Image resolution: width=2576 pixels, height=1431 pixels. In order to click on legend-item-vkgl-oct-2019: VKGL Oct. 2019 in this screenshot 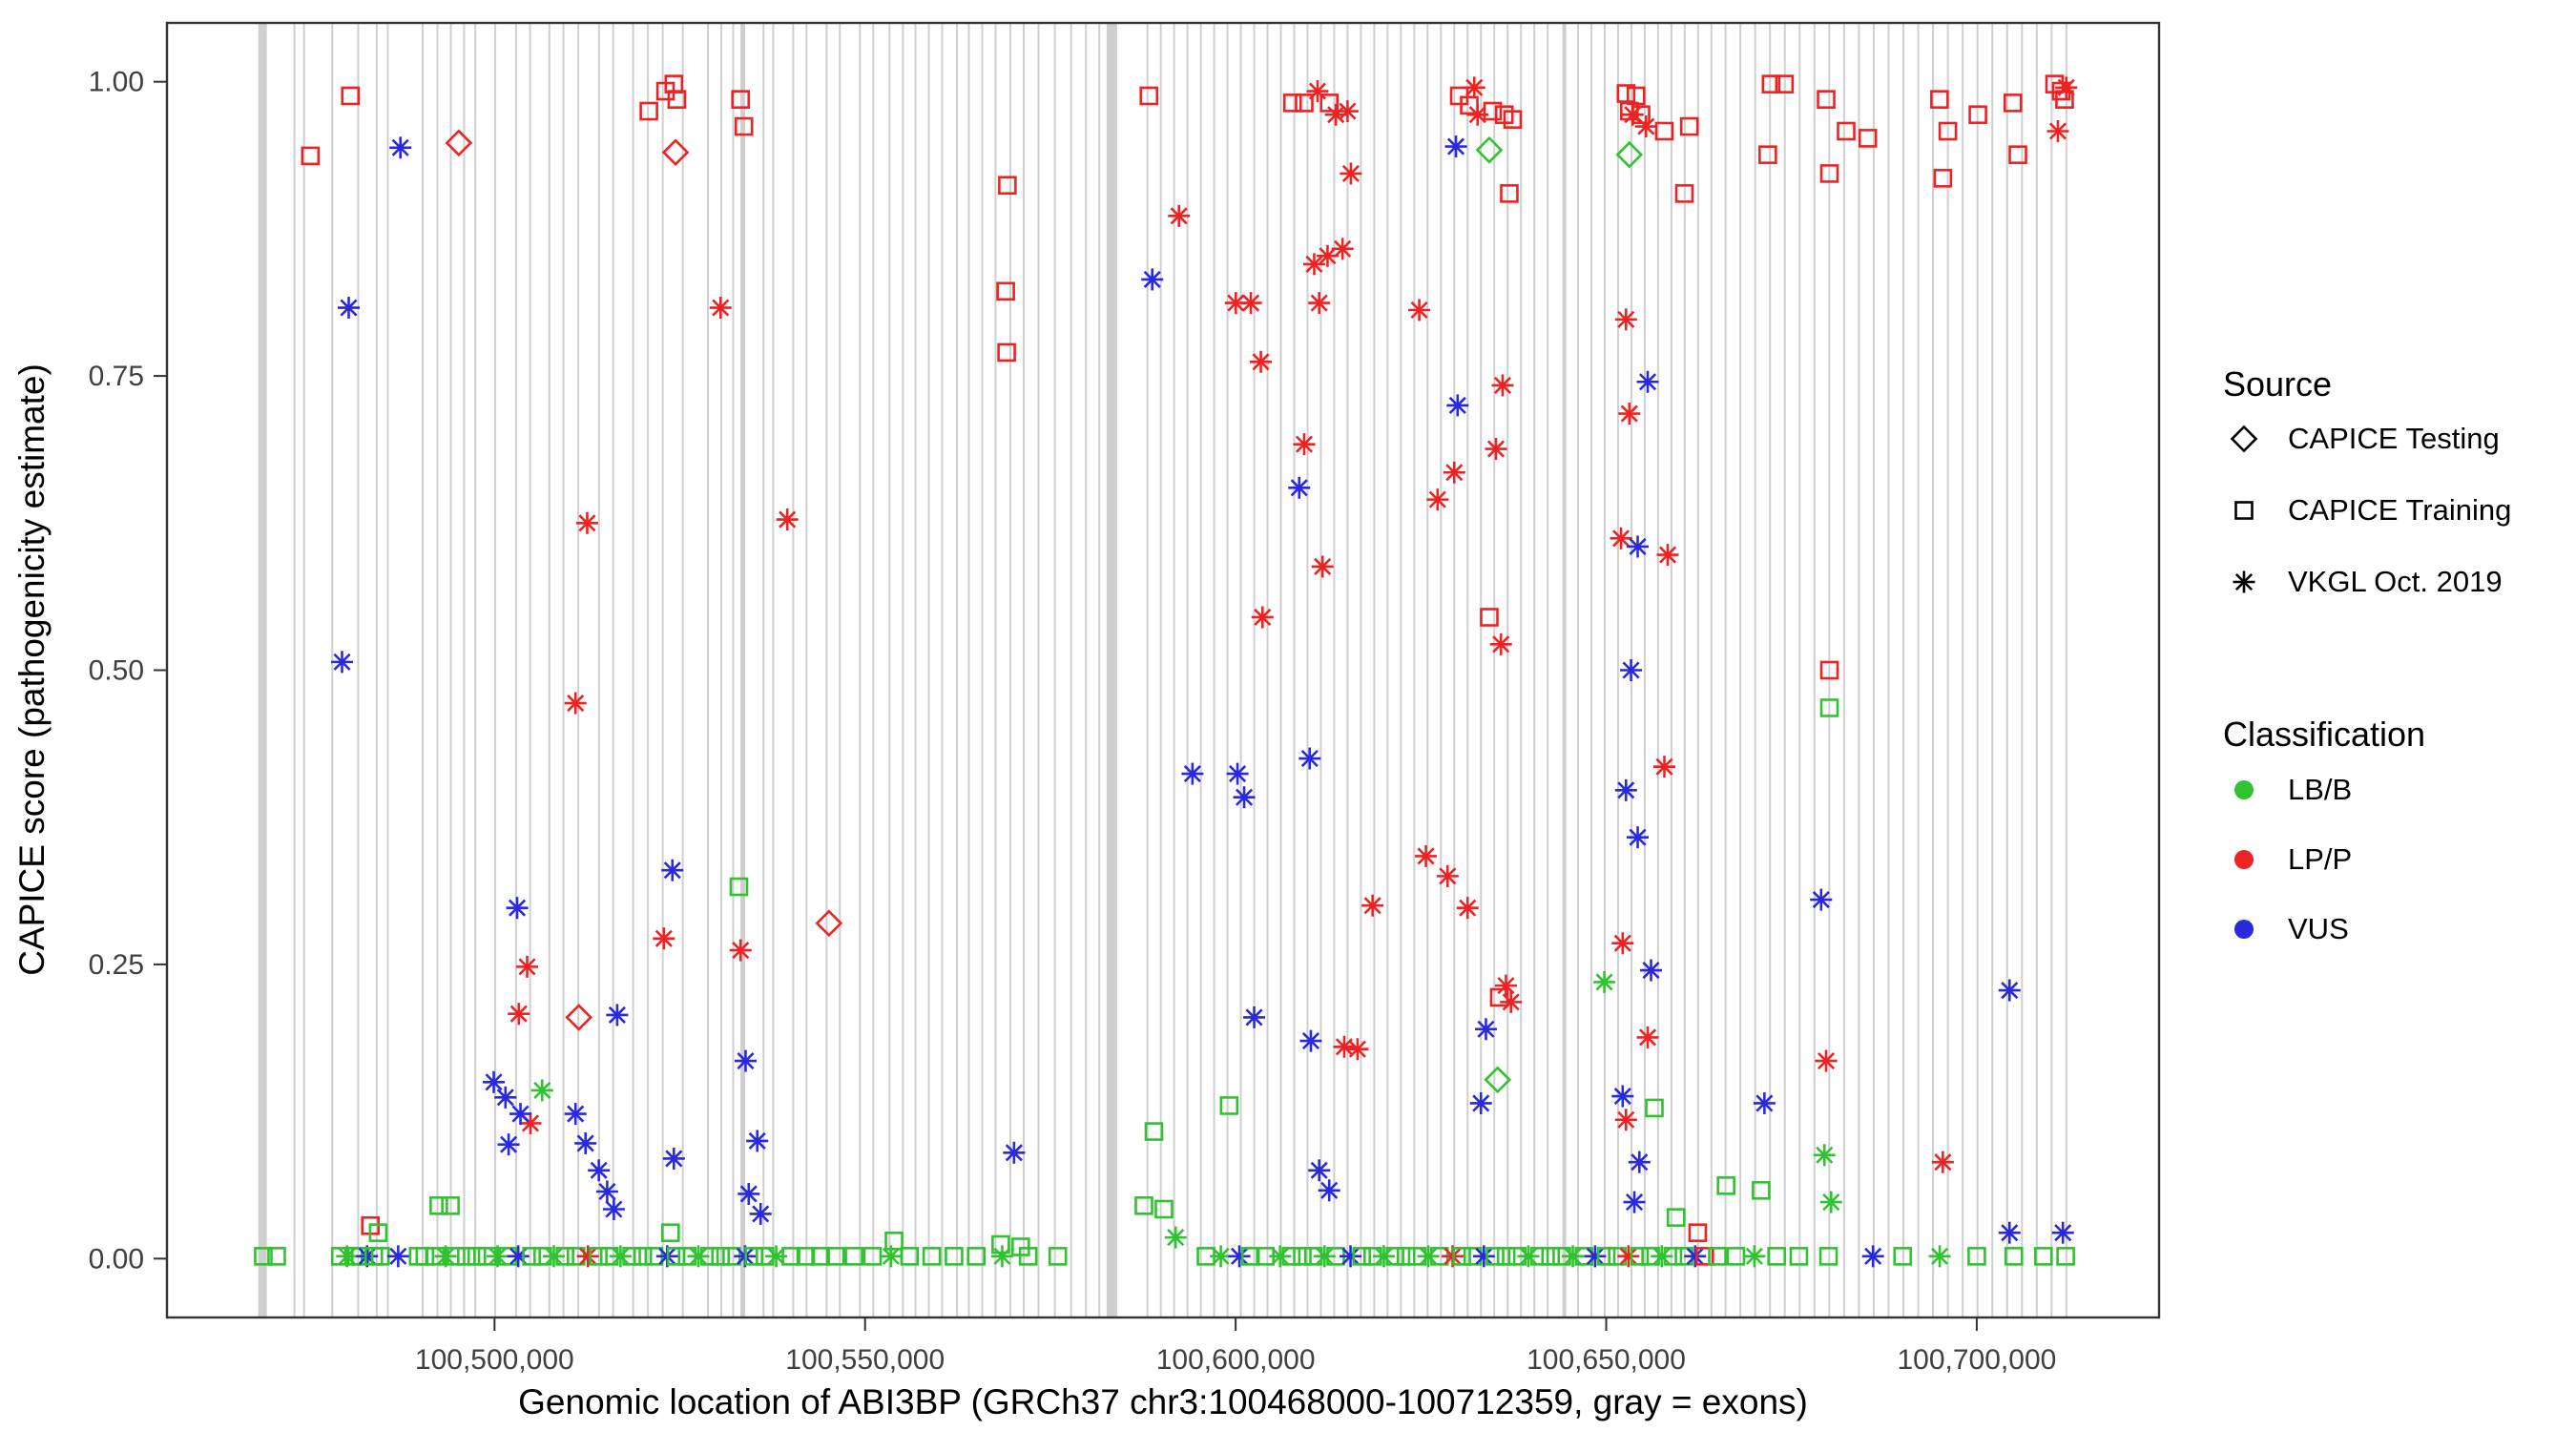, I will do `click(2368, 581)`.